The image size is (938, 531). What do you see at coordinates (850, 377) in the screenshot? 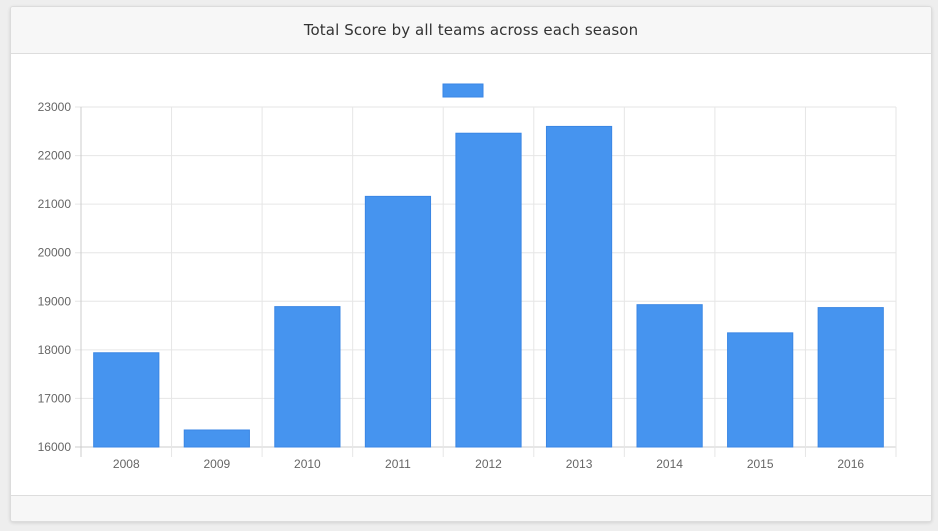
I see `bar-2016` at bounding box center [850, 377].